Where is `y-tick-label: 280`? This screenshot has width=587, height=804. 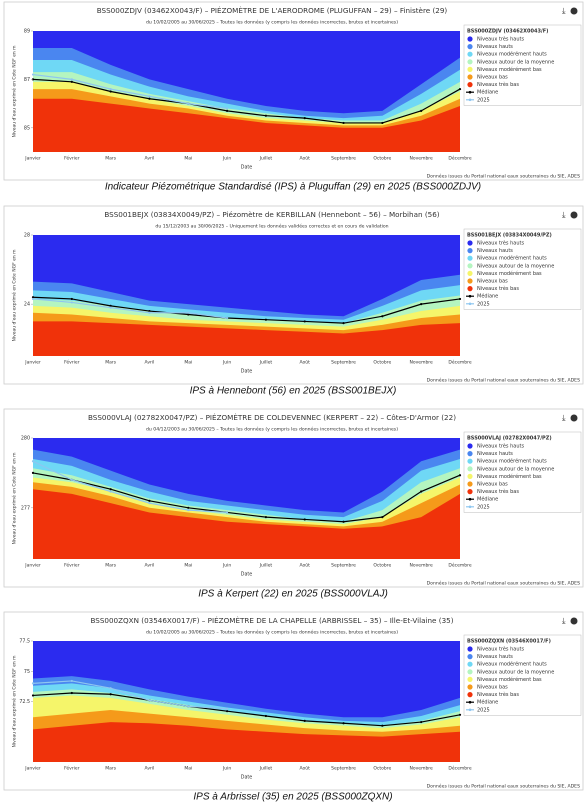 y-tick-label: 280 is located at coordinates (25, 439).